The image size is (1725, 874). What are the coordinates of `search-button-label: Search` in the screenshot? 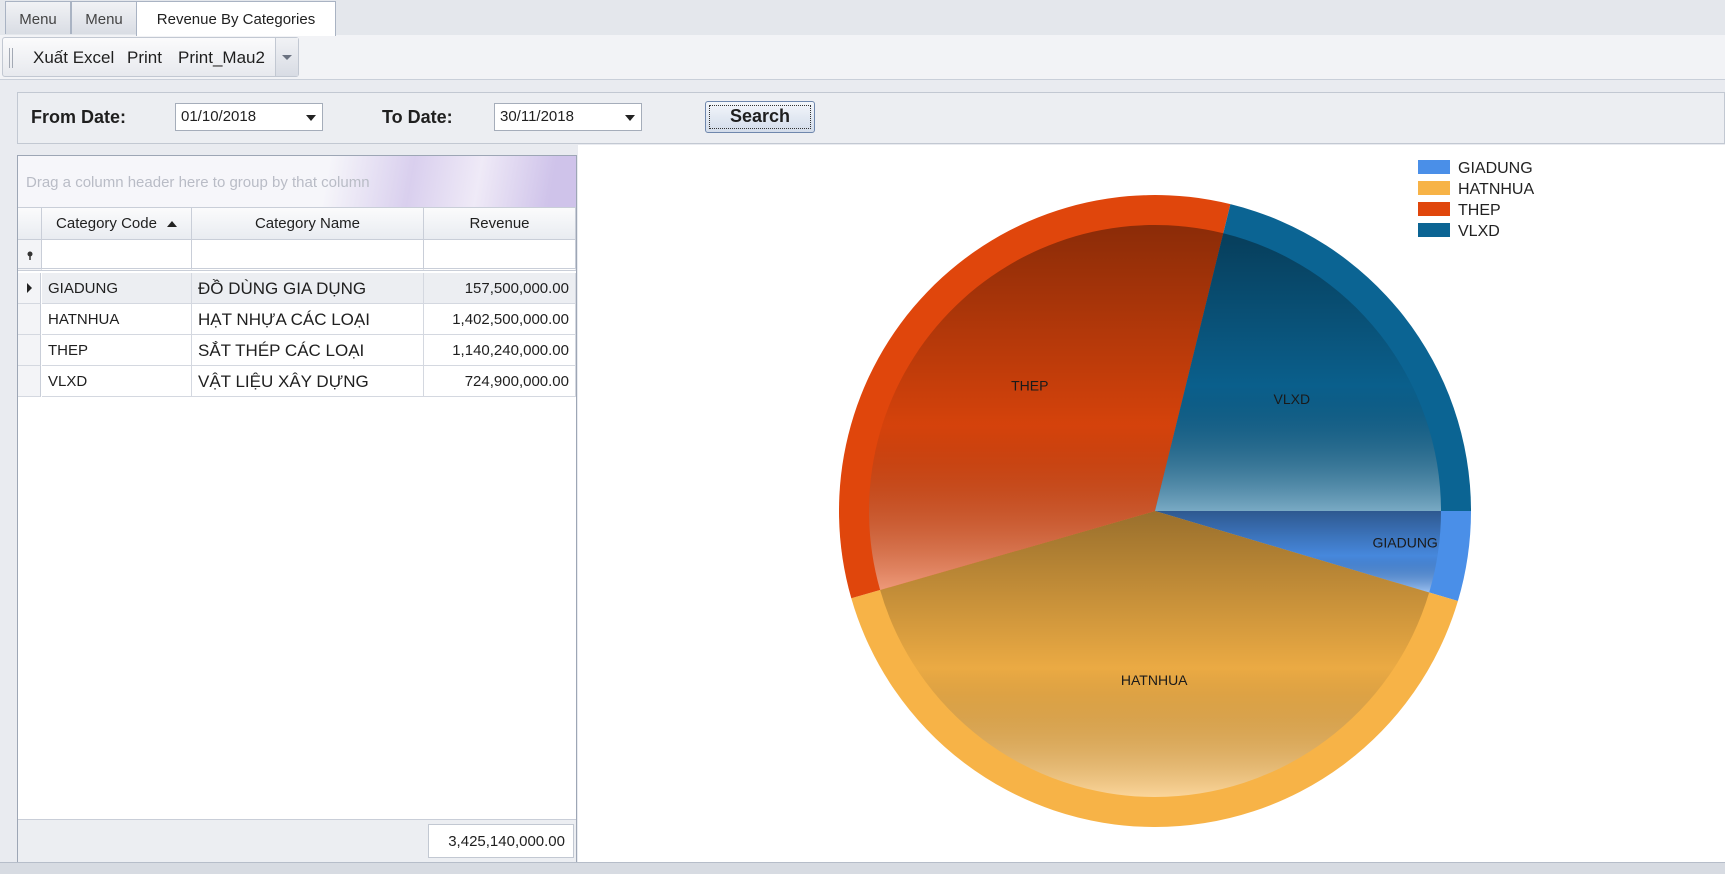 It's located at (760, 116).